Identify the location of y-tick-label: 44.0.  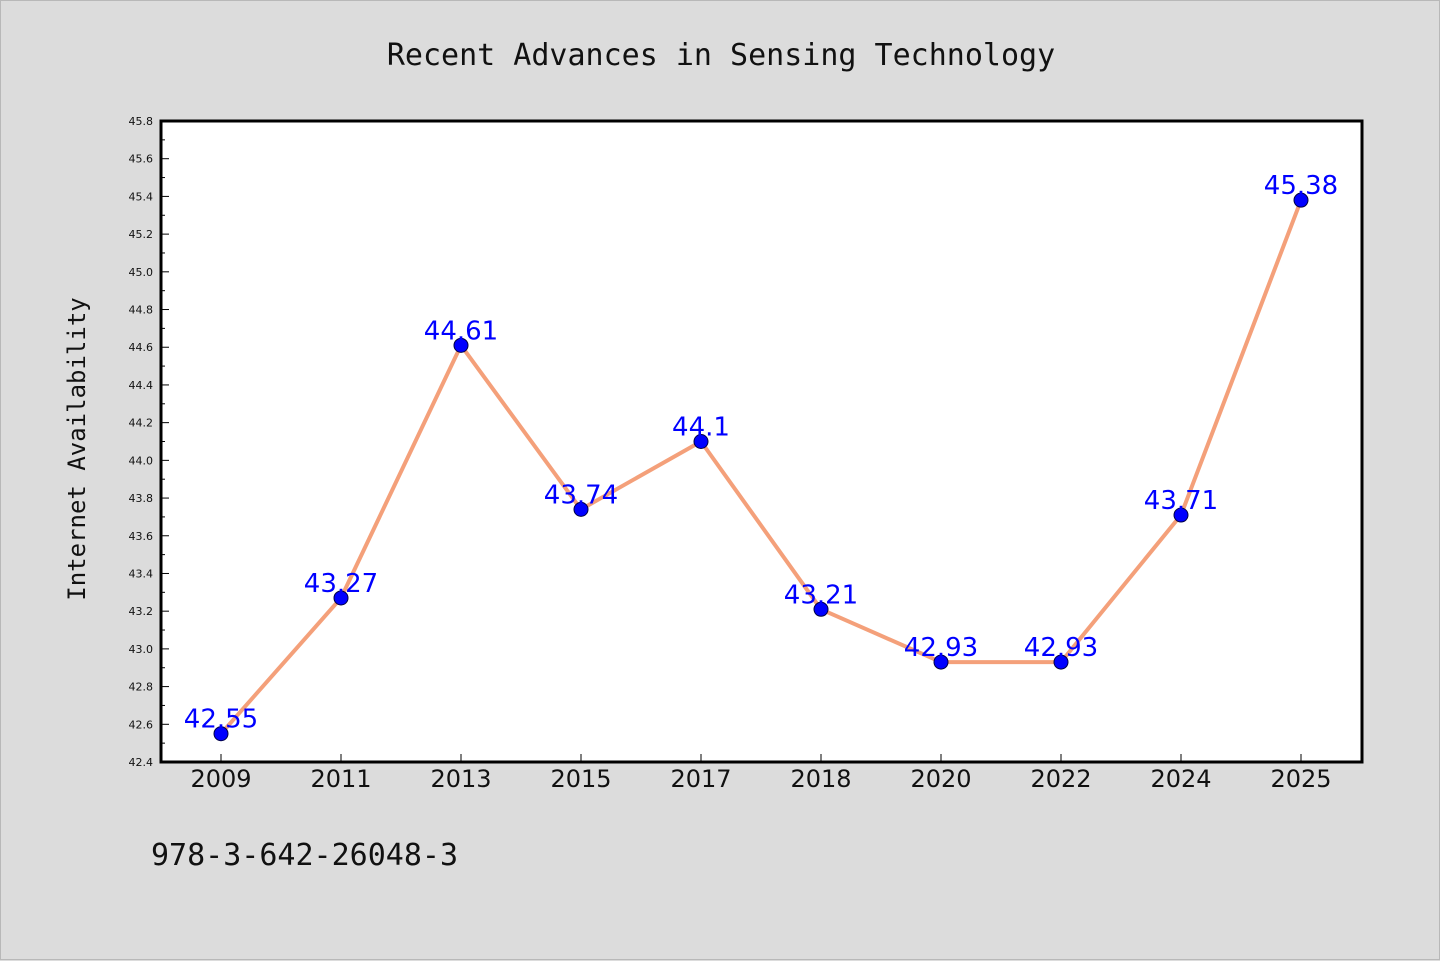
(141, 460).